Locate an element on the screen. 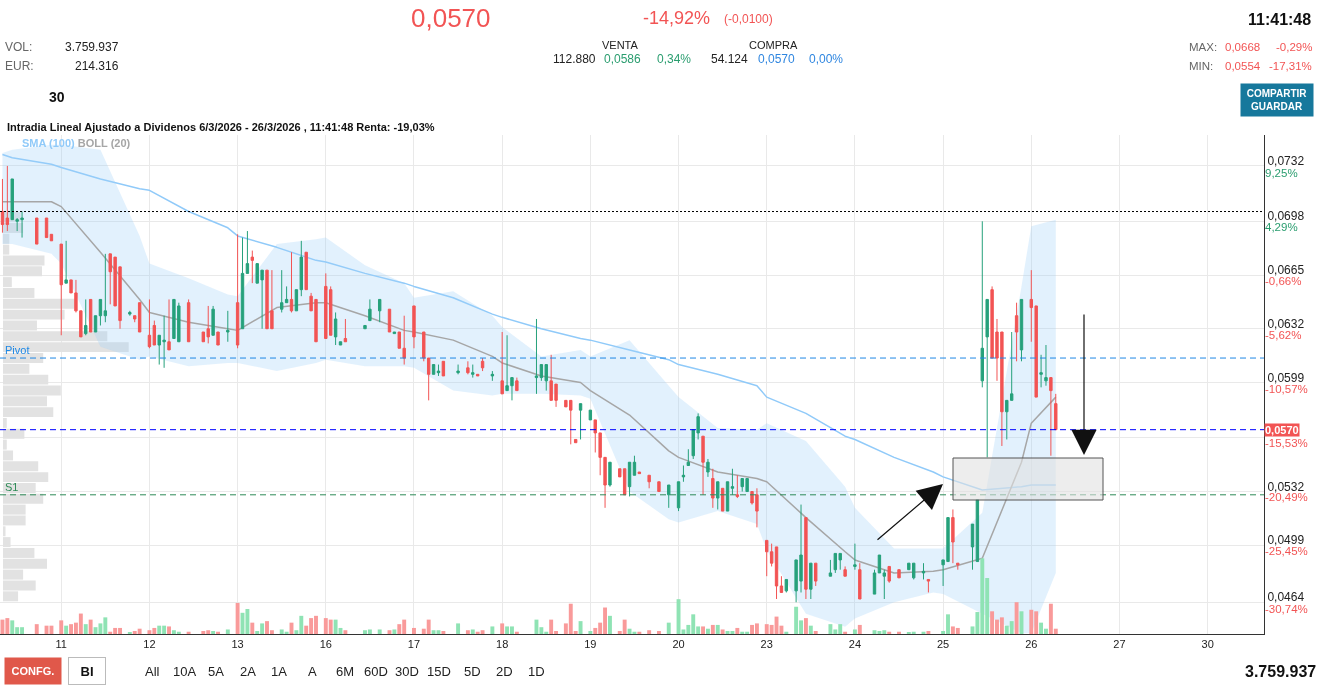  text: COMPRA is located at coordinates (773, 45).